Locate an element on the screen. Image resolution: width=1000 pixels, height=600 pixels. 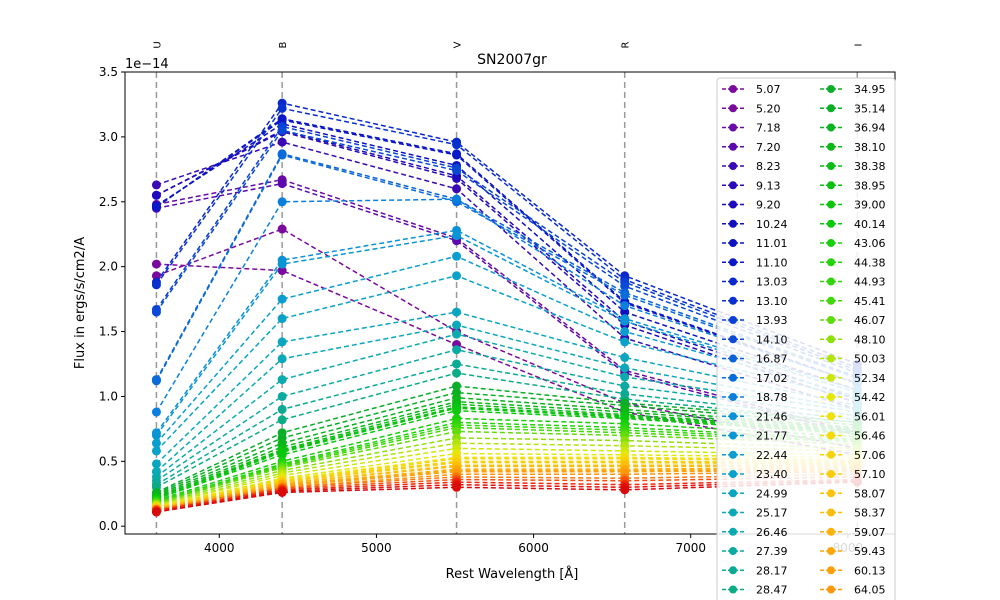
legend-item: 45.41 is located at coordinates (853, 301).